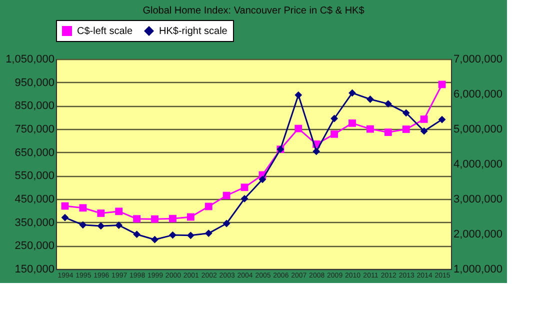 This screenshot has height=325, width=556. I want to click on y-tick-label: 450,000, so click(34, 200).